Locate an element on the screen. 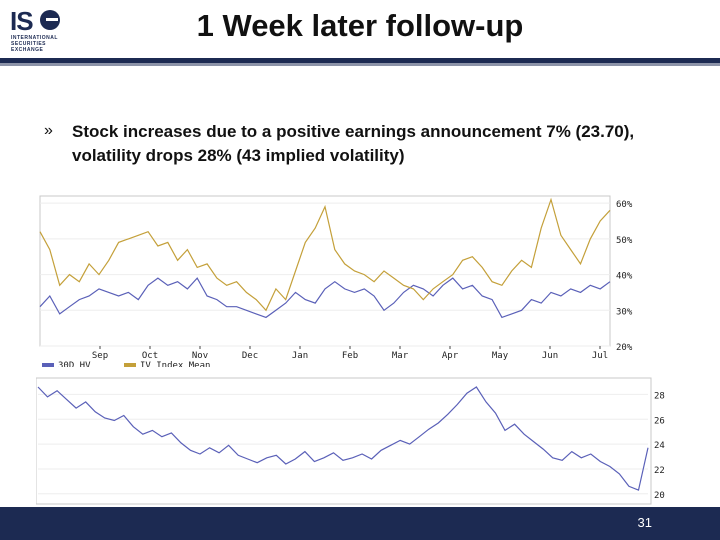  y-tick-label: 30% is located at coordinates (624, 312).